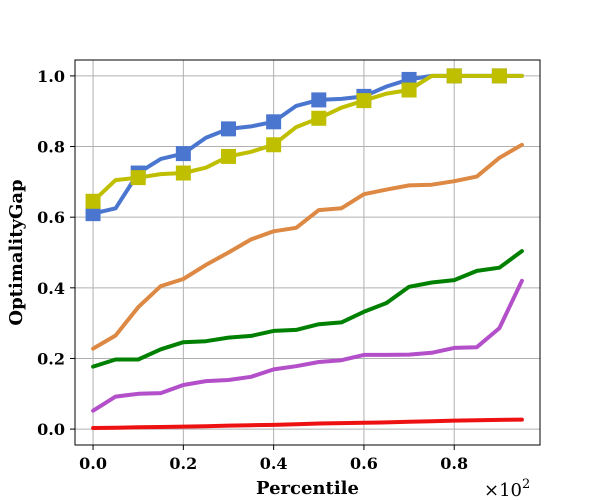 This screenshot has width=600, height=500. I want to click on x-axis-scale-exponent: 2, so click(526, 484).